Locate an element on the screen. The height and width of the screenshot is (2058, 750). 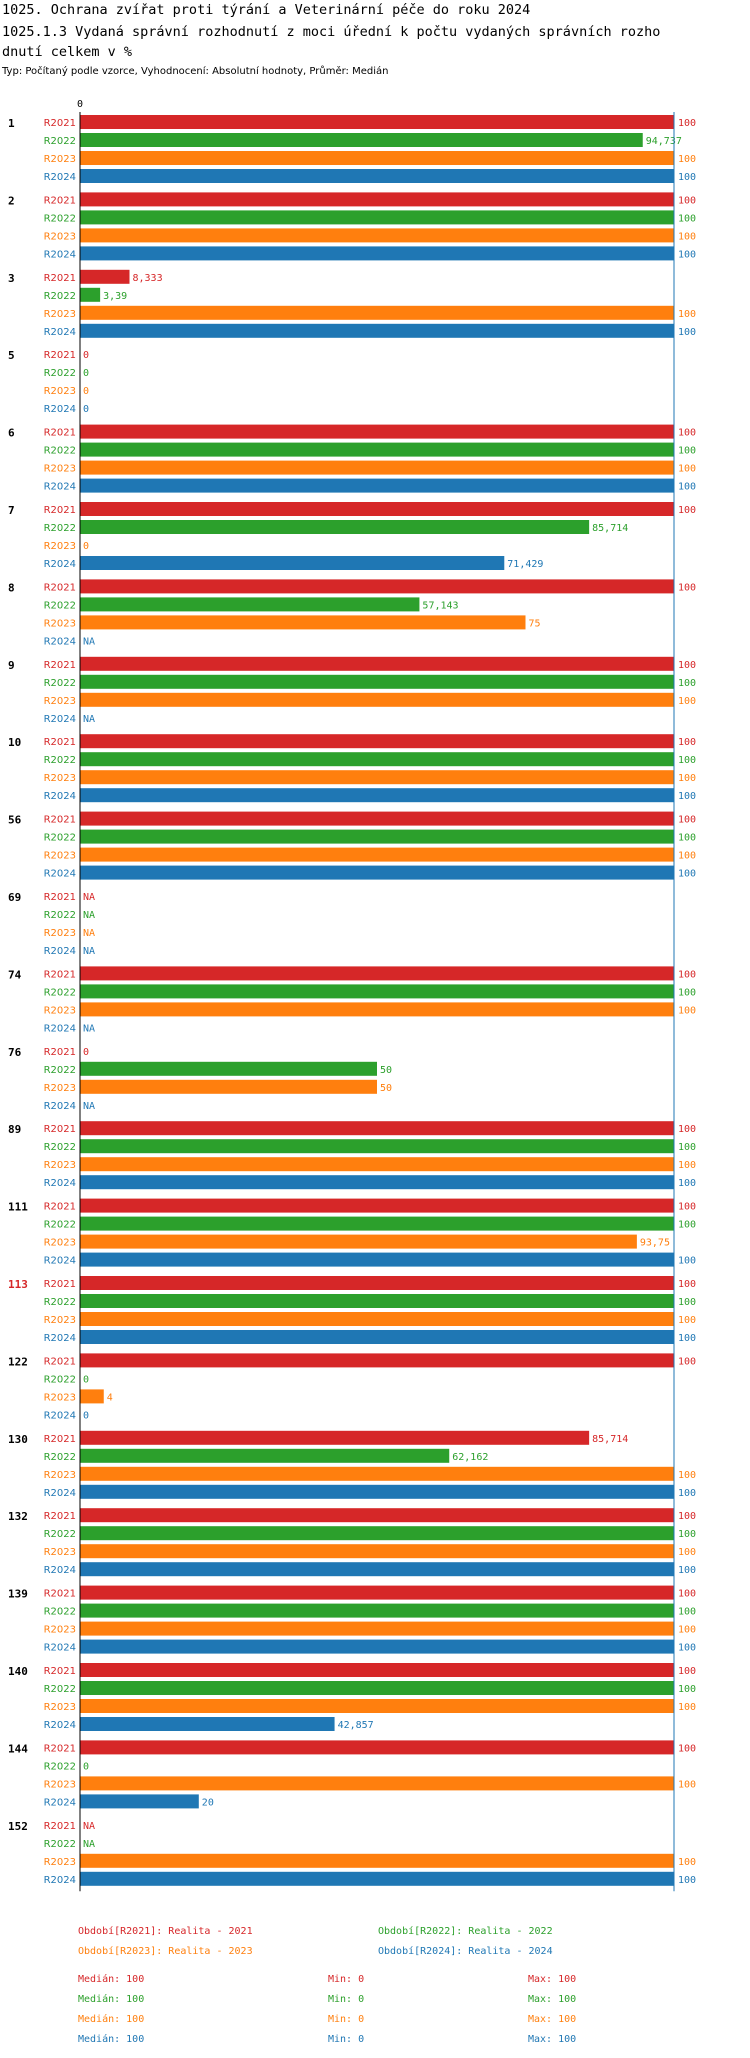
category-label: 89 is located at coordinates (14, 1129).